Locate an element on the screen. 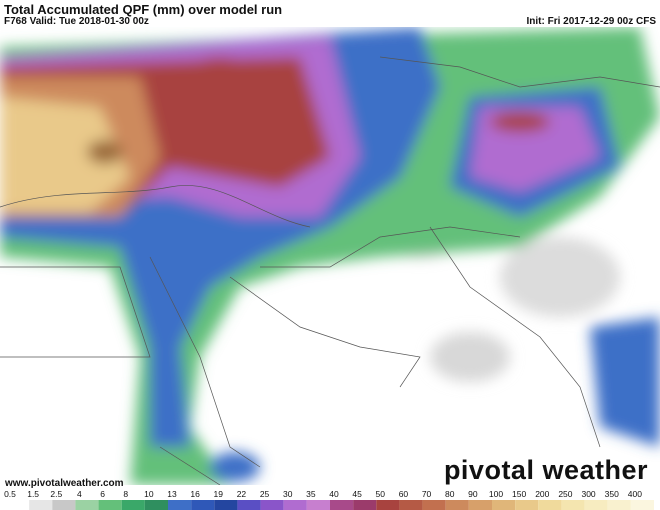  colorbar-label: 50 is located at coordinates (381, 494).